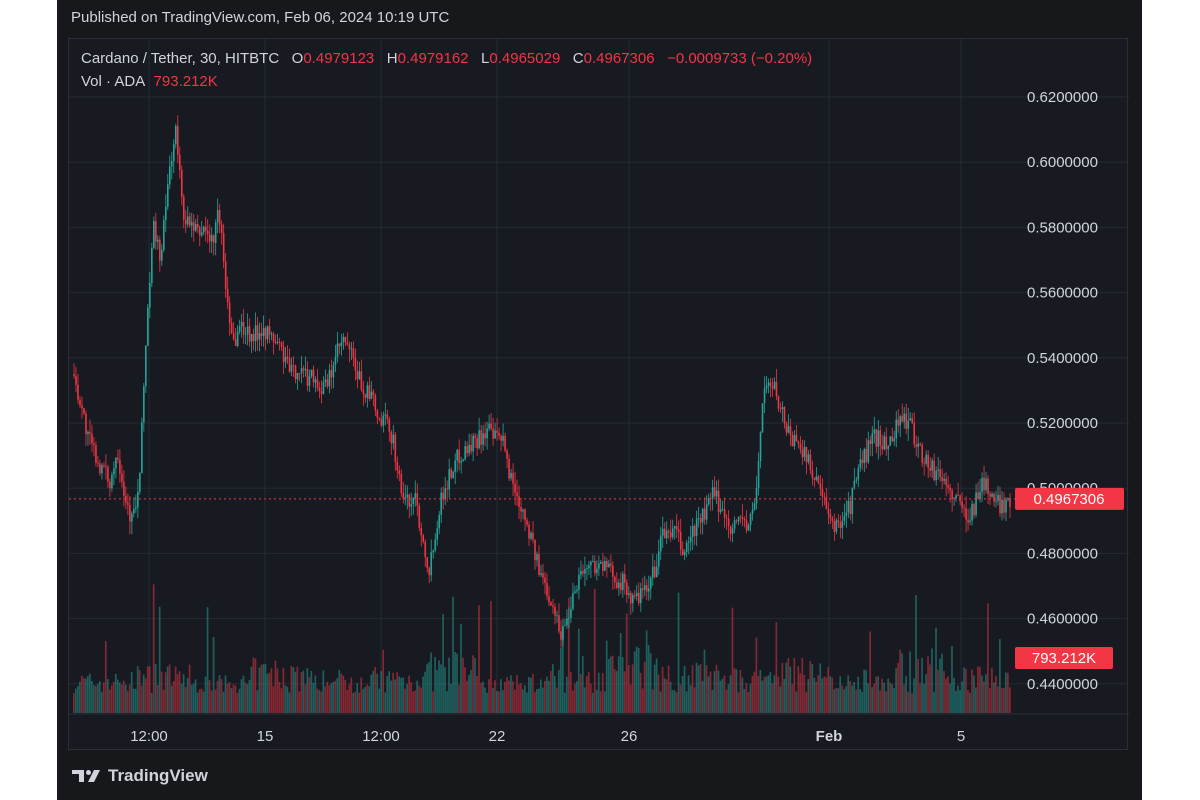 The image size is (1200, 800). What do you see at coordinates (140, 776) in the screenshot?
I see `tradingview-logo: TradingView` at bounding box center [140, 776].